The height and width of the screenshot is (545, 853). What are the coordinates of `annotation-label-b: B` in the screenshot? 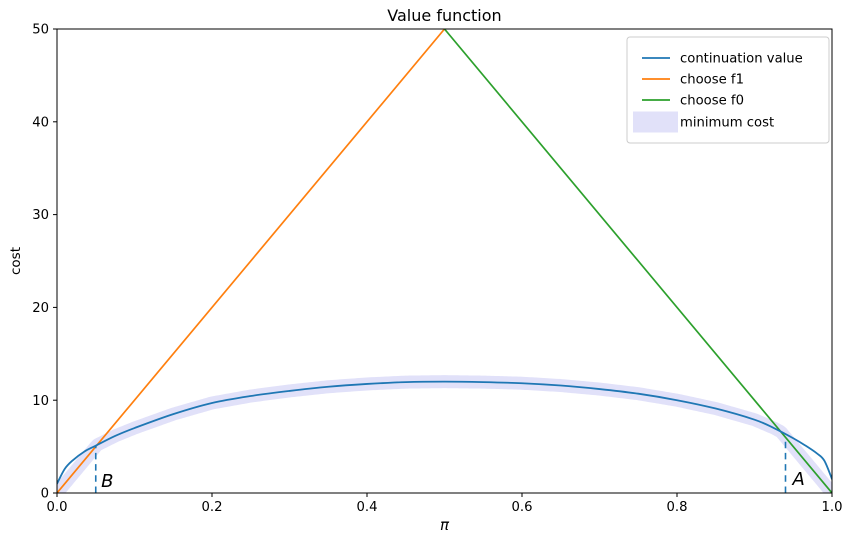 It's located at (107, 481).